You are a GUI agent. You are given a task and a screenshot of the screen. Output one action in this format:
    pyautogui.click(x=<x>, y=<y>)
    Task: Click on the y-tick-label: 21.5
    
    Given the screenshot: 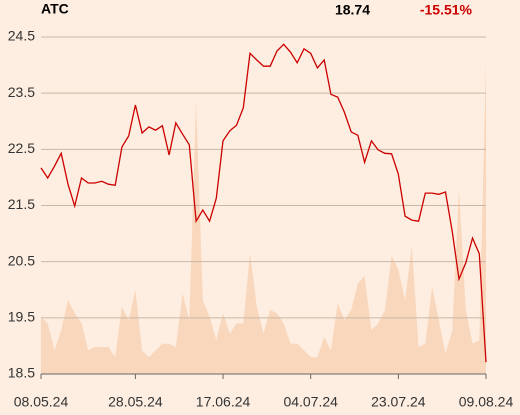 What is the action you would take?
    pyautogui.click(x=21, y=204)
    